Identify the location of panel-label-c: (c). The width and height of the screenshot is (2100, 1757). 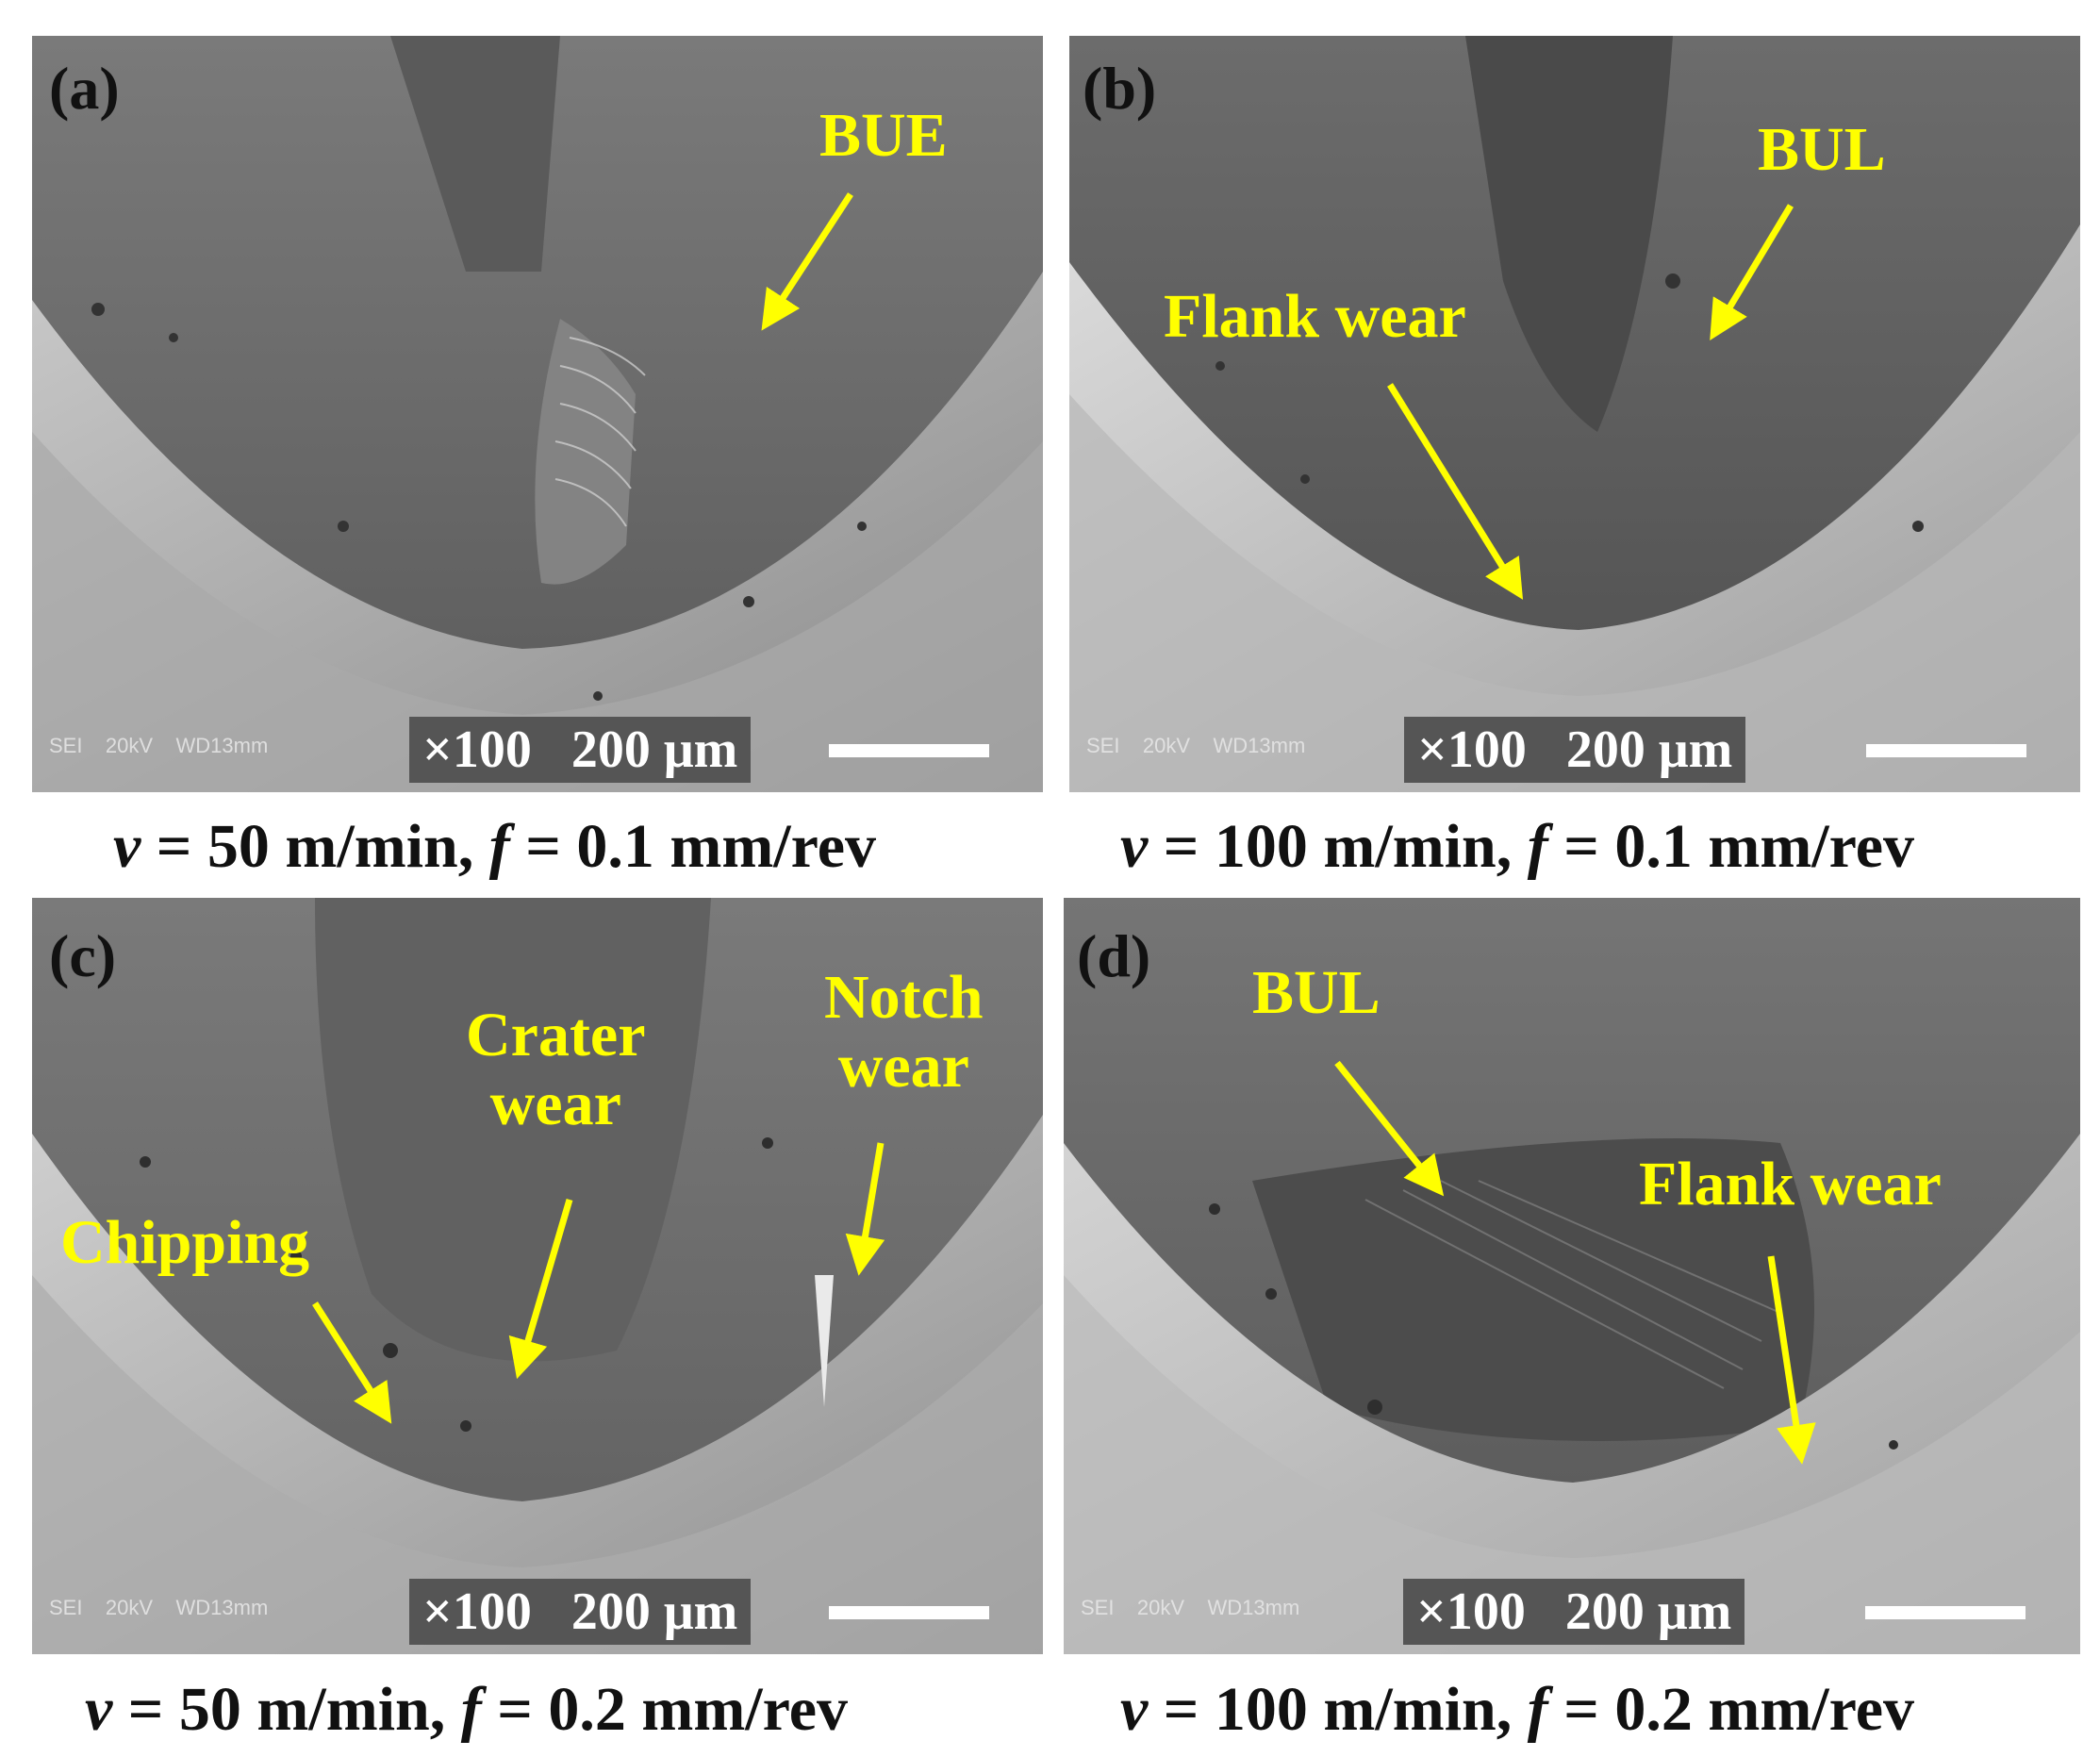
(83, 955).